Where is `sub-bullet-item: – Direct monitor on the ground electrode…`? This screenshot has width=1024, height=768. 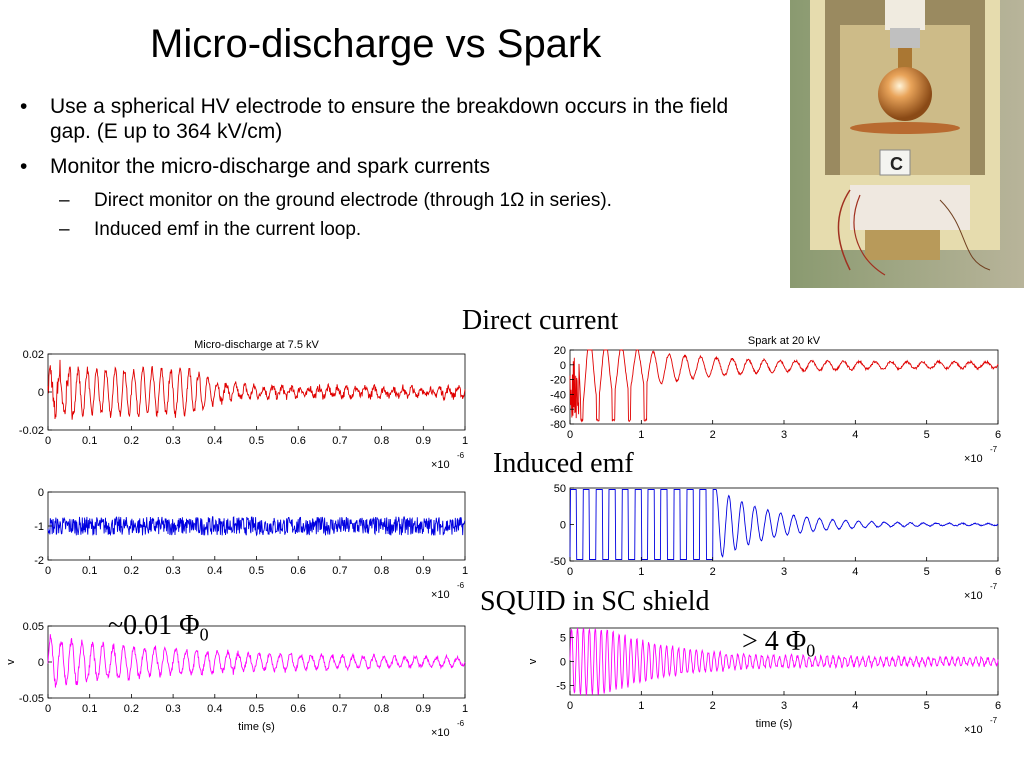
sub-bullet-item: – Direct monitor on the ground electrode… is located at coordinates (339, 200).